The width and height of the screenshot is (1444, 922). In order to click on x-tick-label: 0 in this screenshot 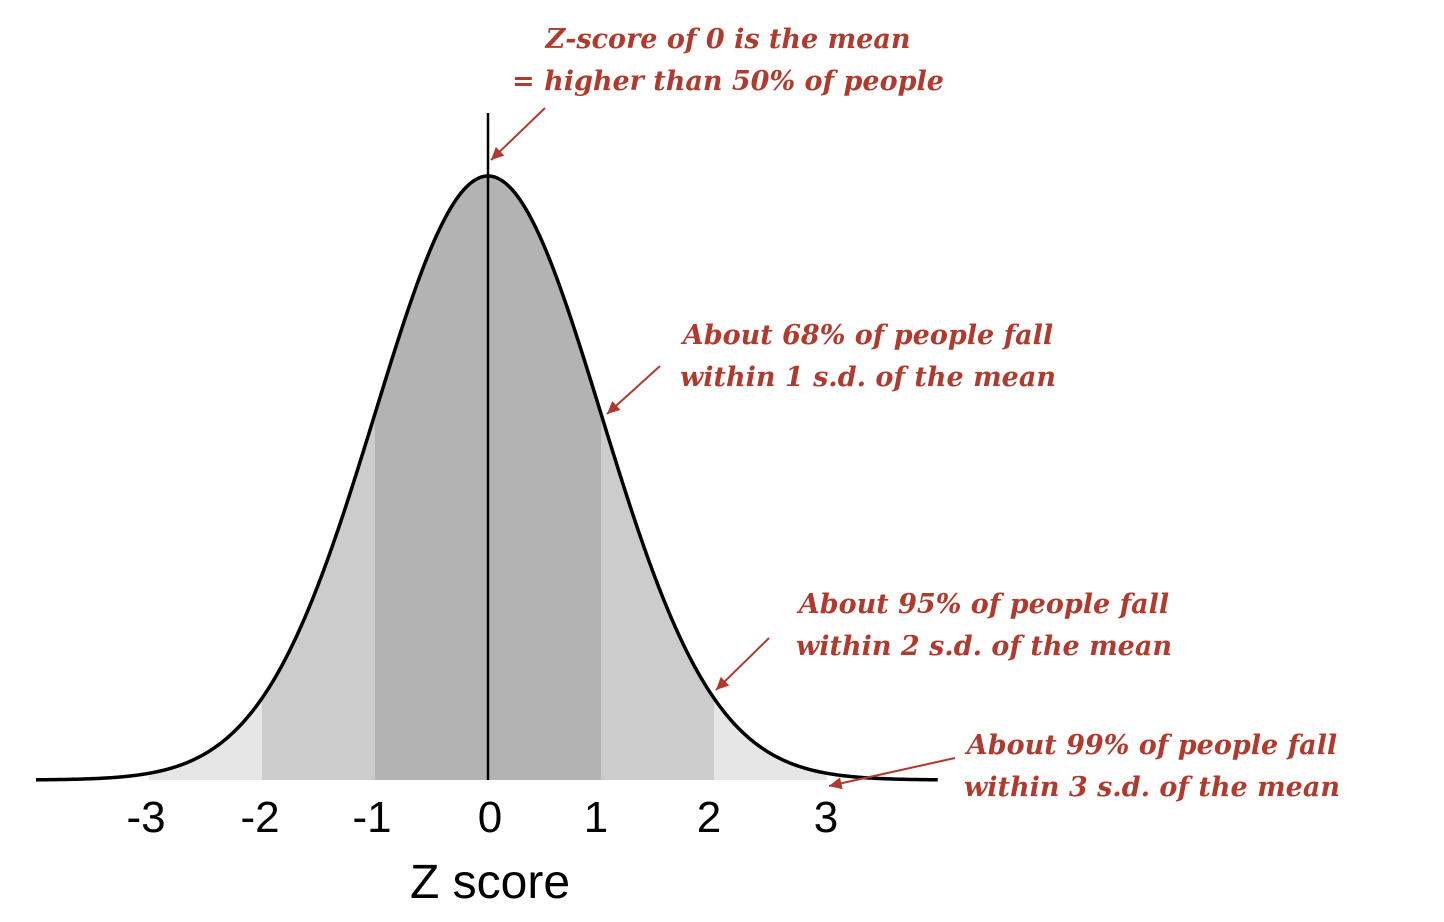, I will do `click(490, 817)`.